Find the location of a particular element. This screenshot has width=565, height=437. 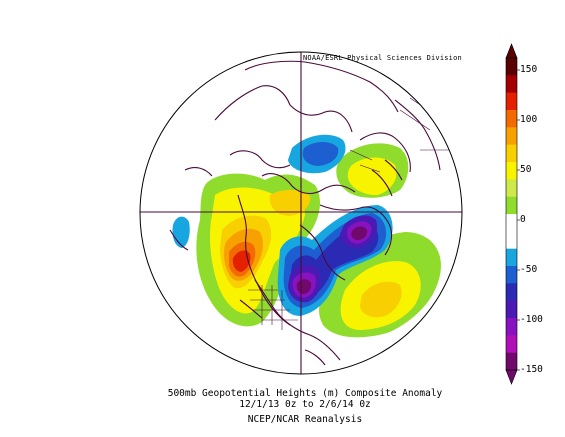

colorbar-frame is located at coordinates (511, 214).